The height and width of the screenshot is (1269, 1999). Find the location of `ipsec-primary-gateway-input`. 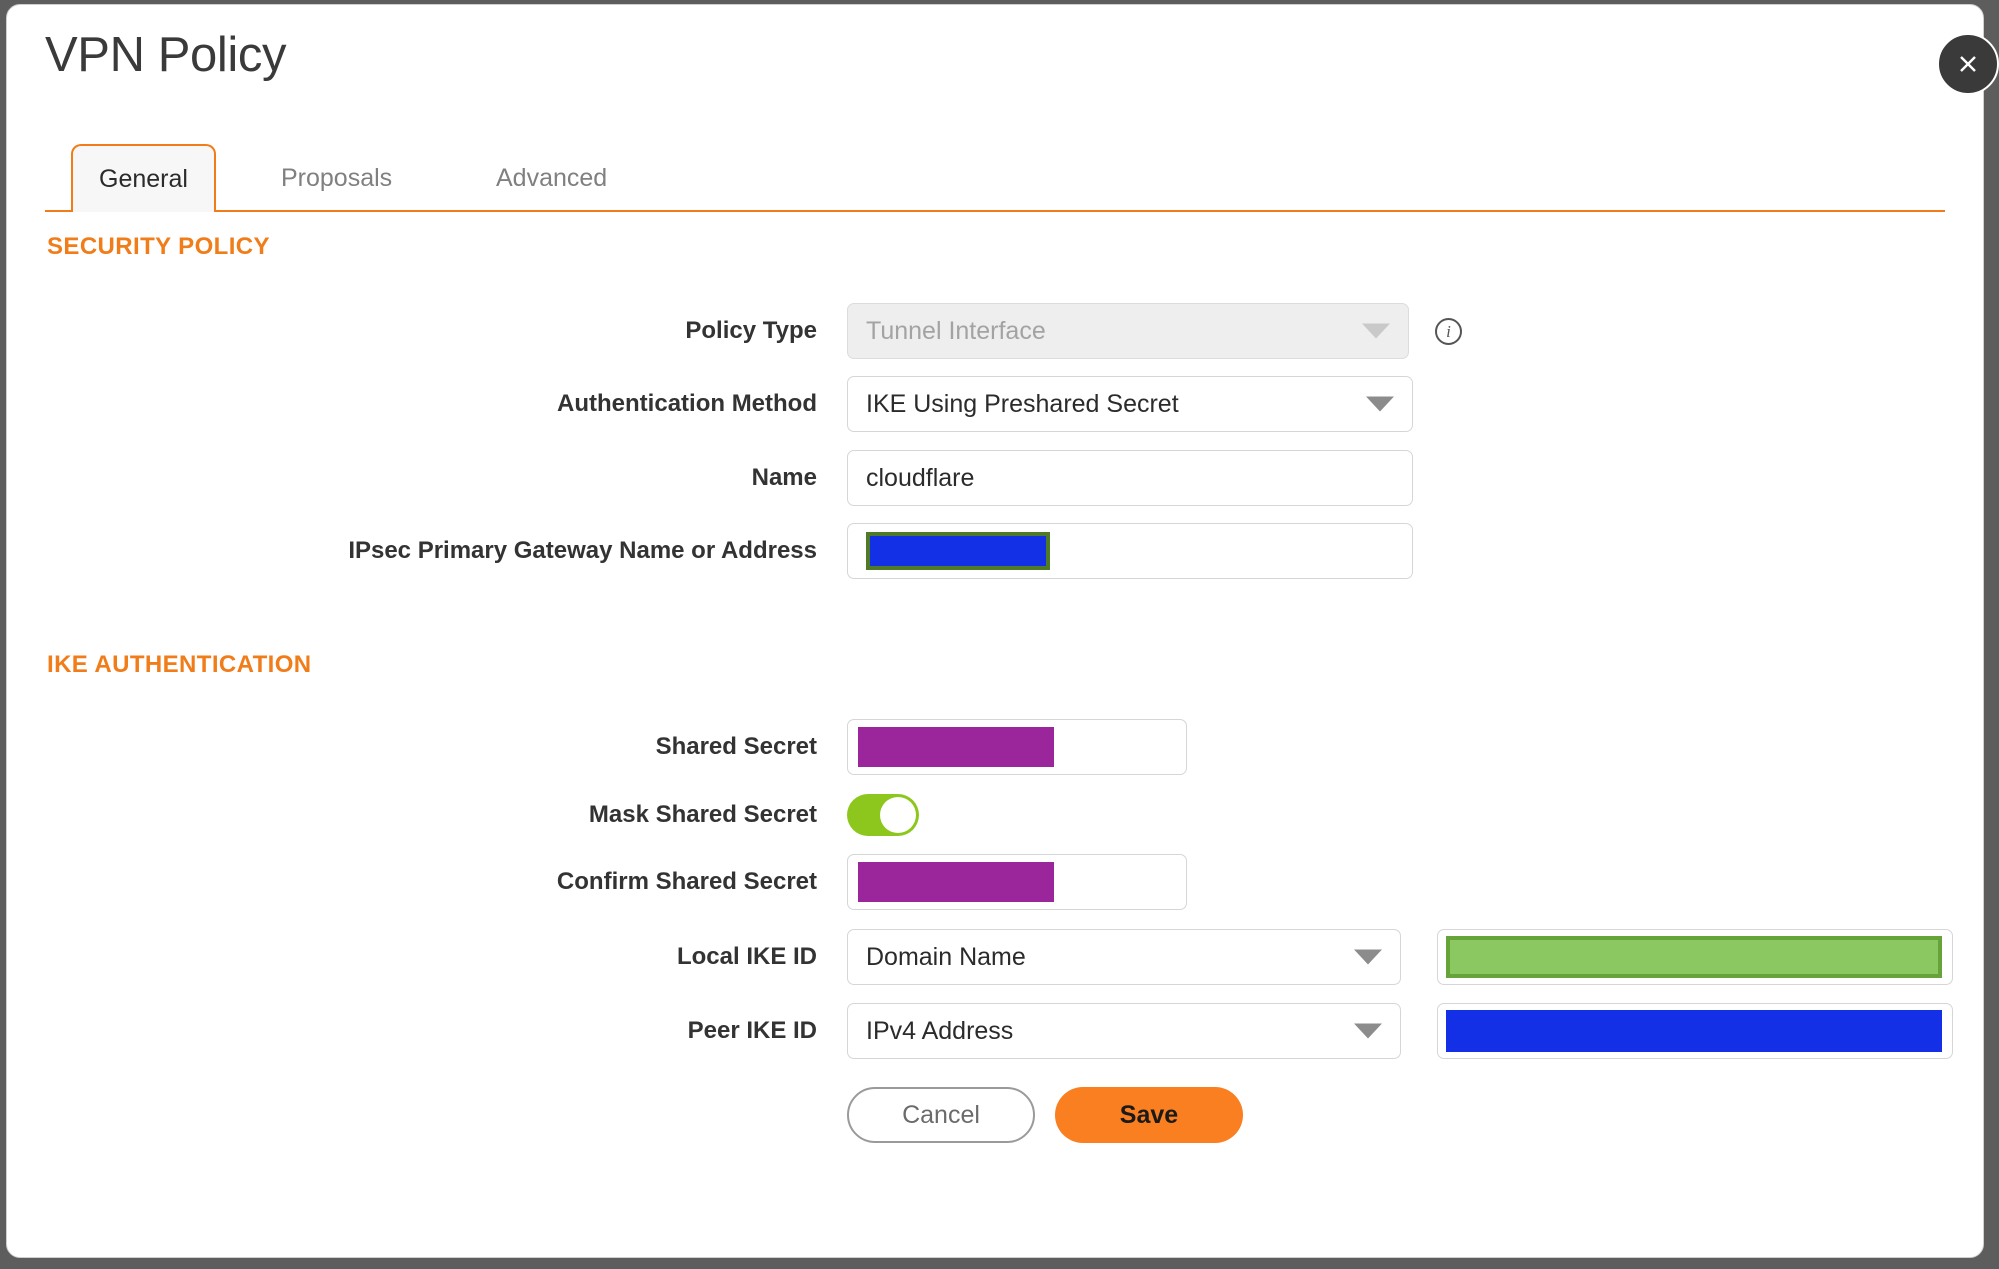

ipsec-primary-gateway-input is located at coordinates (1130, 551).